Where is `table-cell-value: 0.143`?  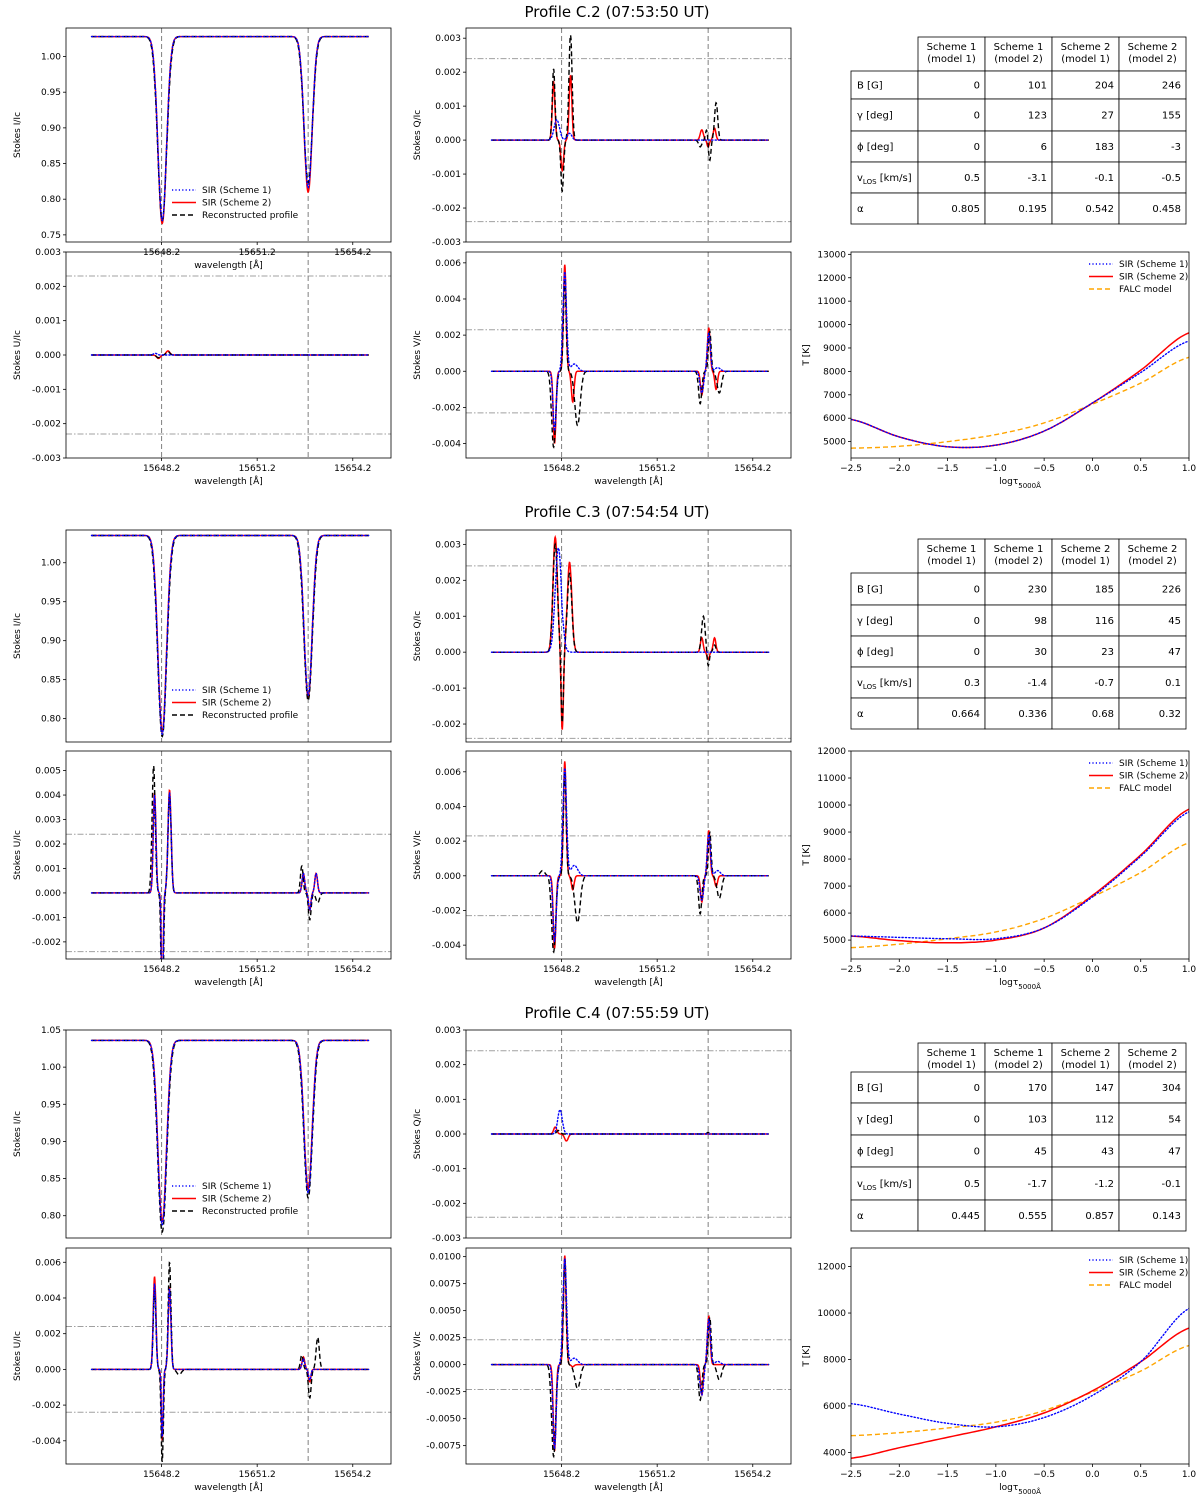
table-cell-value: 0.143 is located at coordinates (1166, 1216).